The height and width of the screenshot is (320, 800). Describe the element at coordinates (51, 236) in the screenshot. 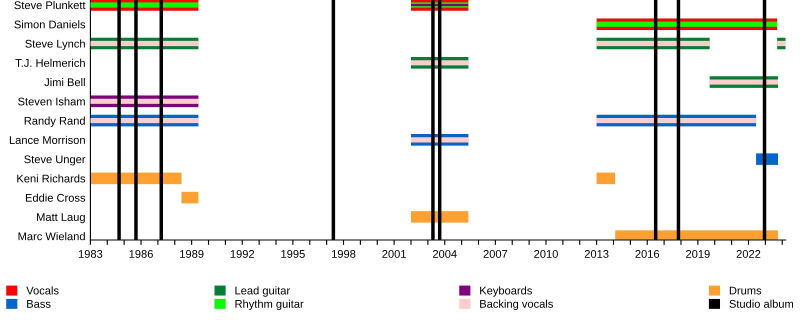

I see `y-tick-label: Marc Wieland` at that location.